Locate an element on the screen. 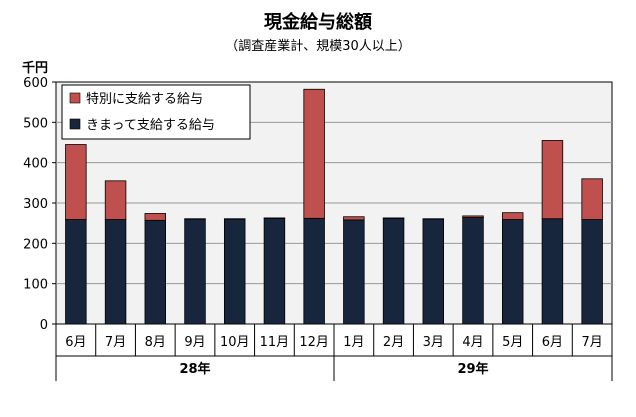 This screenshot has width=636, height=417. year-group-label: 29年 is located at coordinates (472, 369).